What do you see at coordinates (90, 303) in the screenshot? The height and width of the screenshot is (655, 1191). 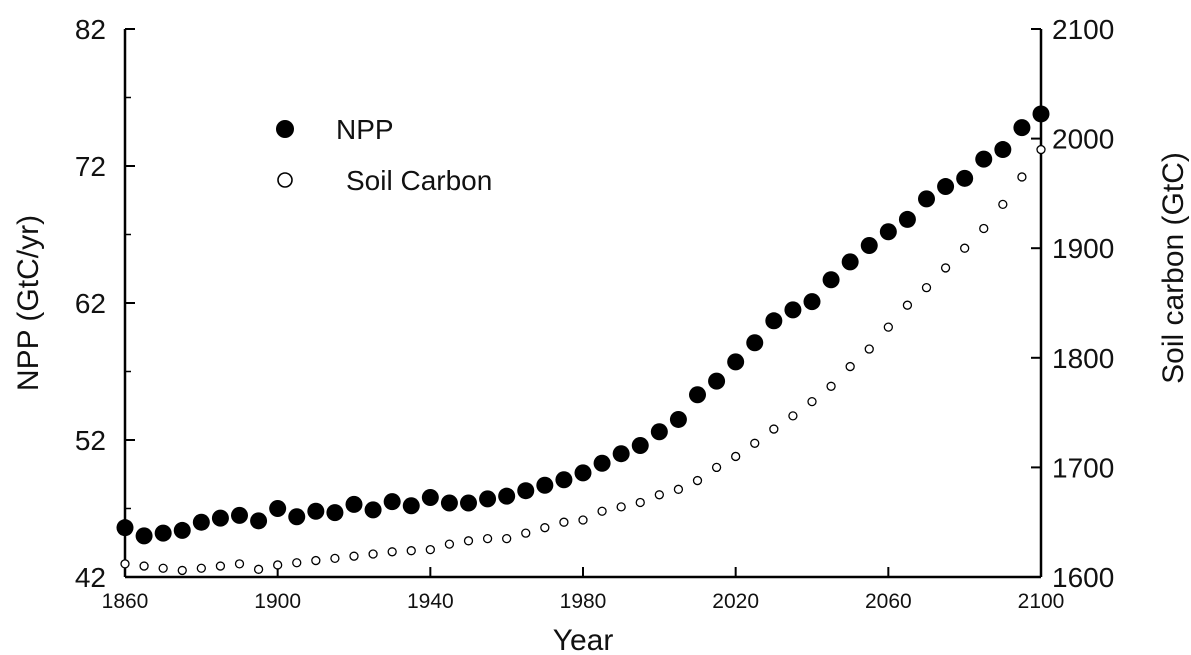 I see `left-y-tick-label: 62` at bounding box center [90, 303].